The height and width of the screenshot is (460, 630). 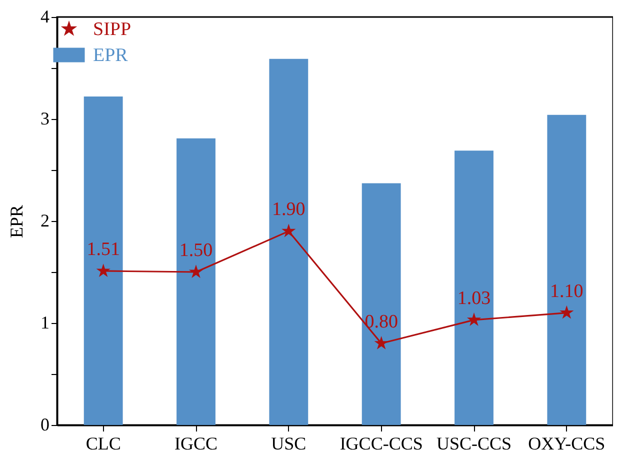 What do you see at coordinates (110, 55) in the screenshot?
I see `legend-label: EPR` at bounding box center [110, 55].